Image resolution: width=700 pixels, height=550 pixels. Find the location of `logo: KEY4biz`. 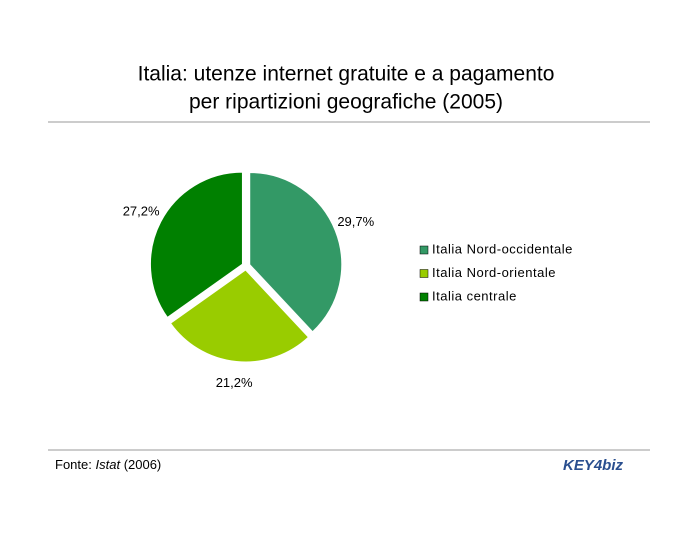

logo: KEY4biz is located at coordinates (593, 465).